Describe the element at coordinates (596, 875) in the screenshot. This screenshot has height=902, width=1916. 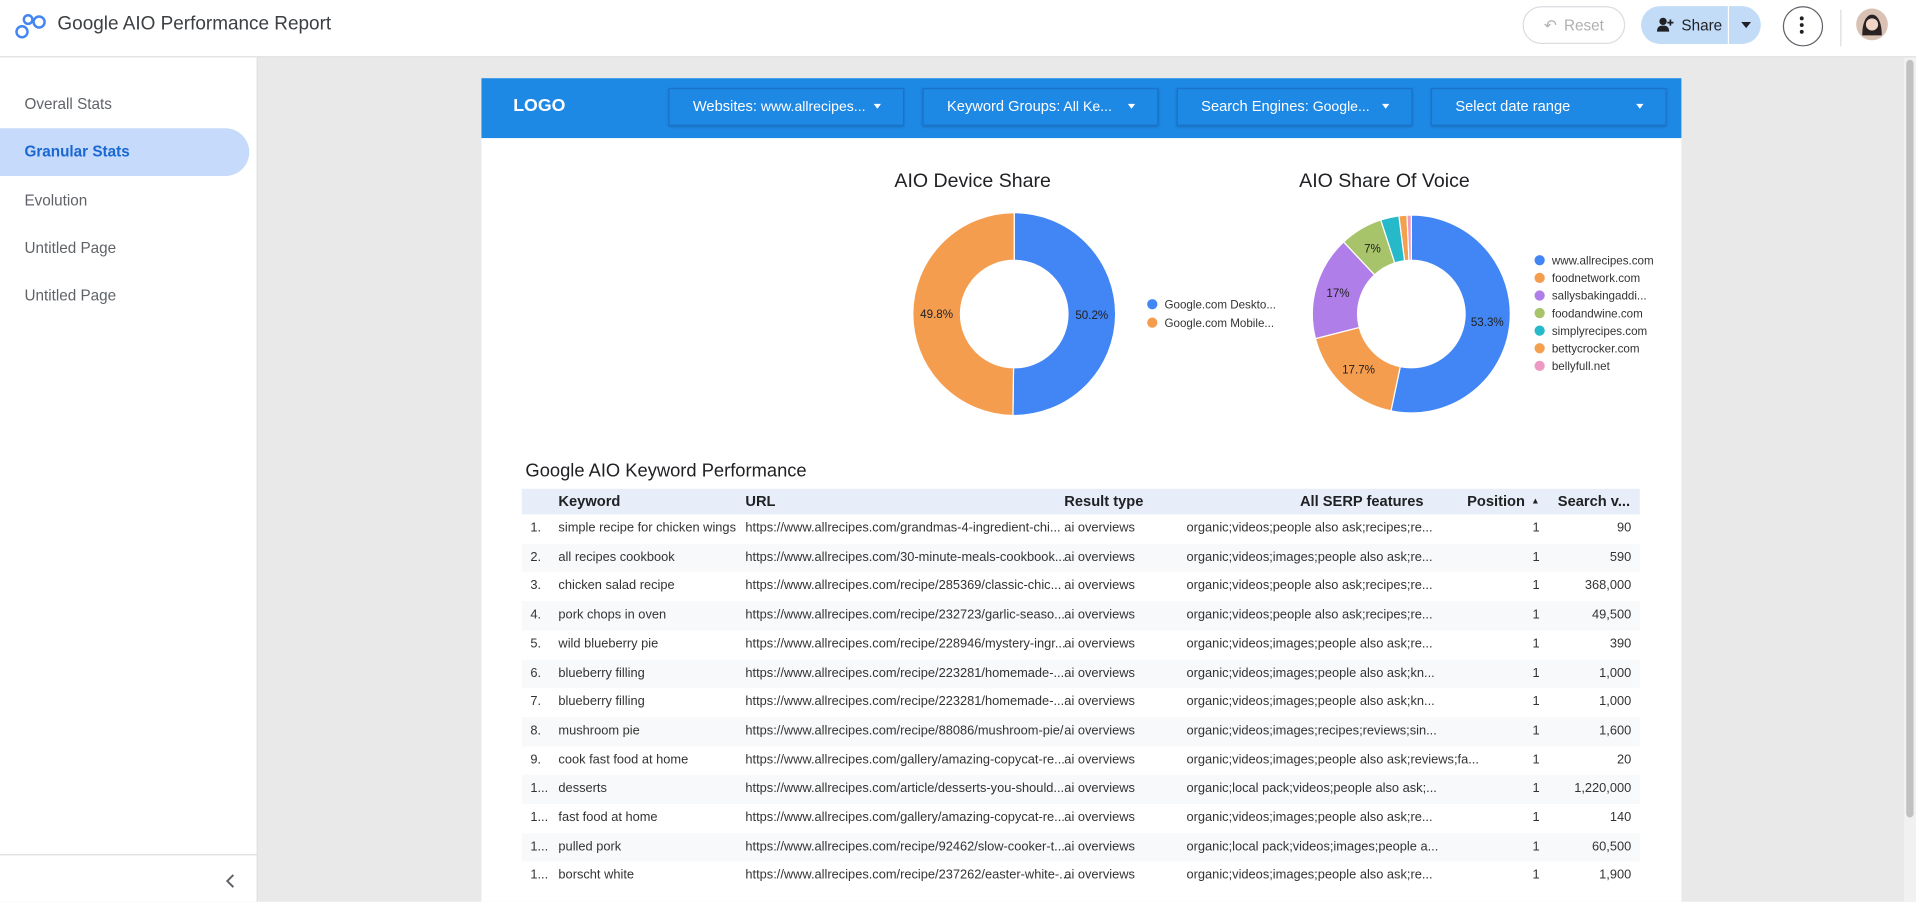
I see `table-cell: borscht white` at that location.